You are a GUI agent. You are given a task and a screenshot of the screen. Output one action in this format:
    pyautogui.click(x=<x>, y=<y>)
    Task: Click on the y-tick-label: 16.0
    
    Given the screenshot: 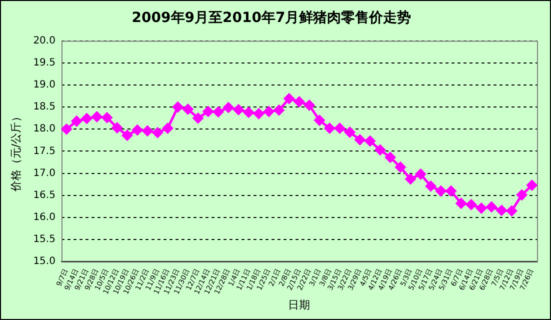 What is the action you would take?
    pyautogui.click(x=44, y=218)
    